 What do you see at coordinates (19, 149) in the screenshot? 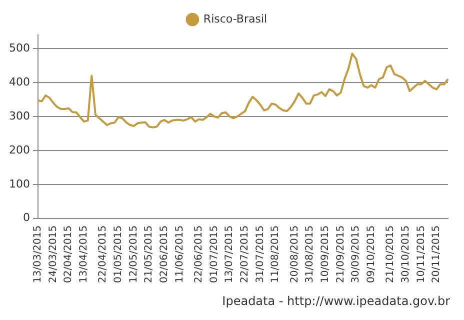
I see `y-tick-label: 200` at bounding box center [19, 149].